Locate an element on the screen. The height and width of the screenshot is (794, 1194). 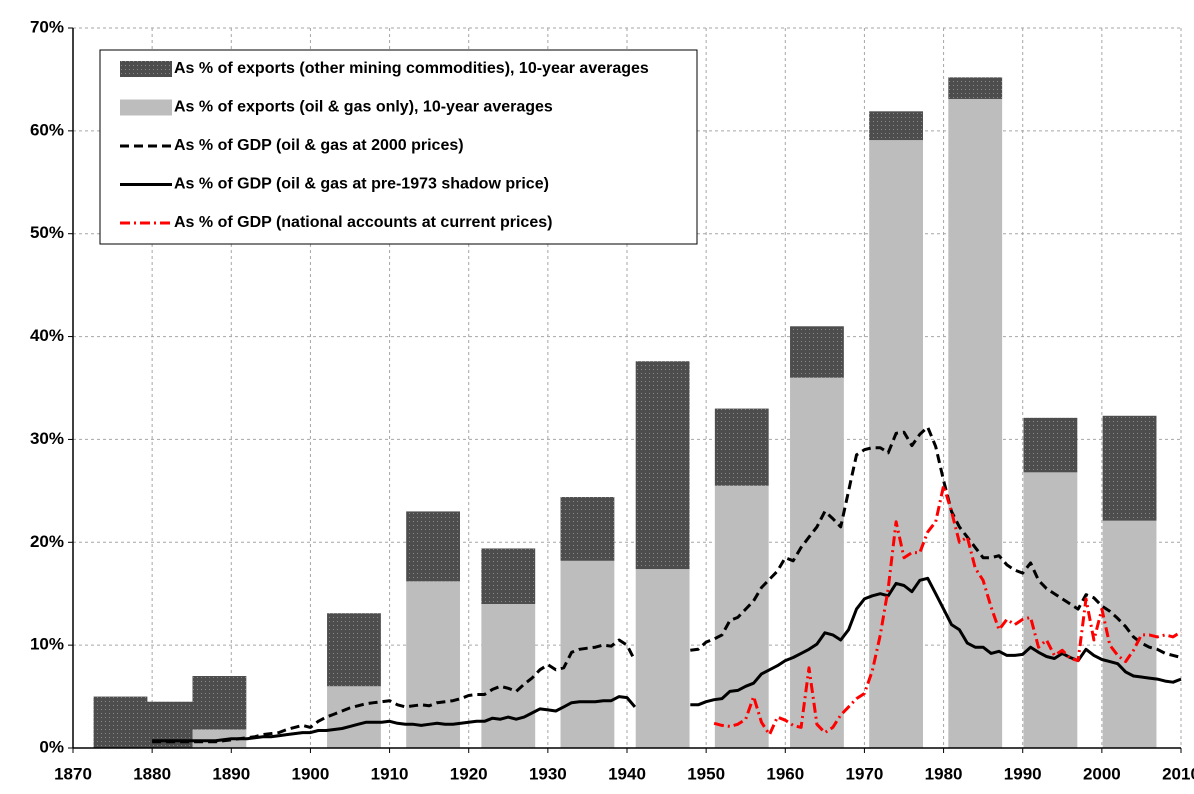
x-tick-label: 1890 is located at coordinates (231, 773).